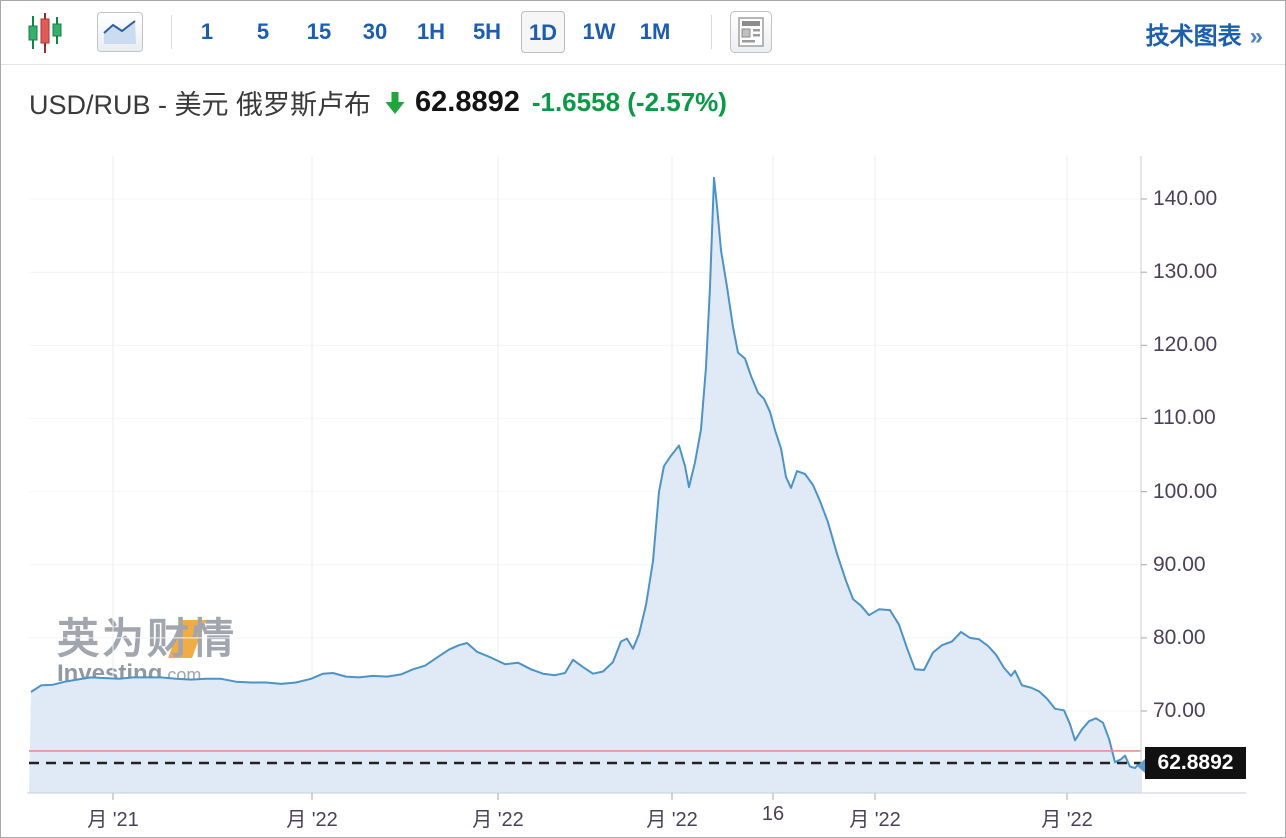  Describe the element at coordinates (655, 31) in the screenshot. I see `timeframe-1M: 1M` at that location.